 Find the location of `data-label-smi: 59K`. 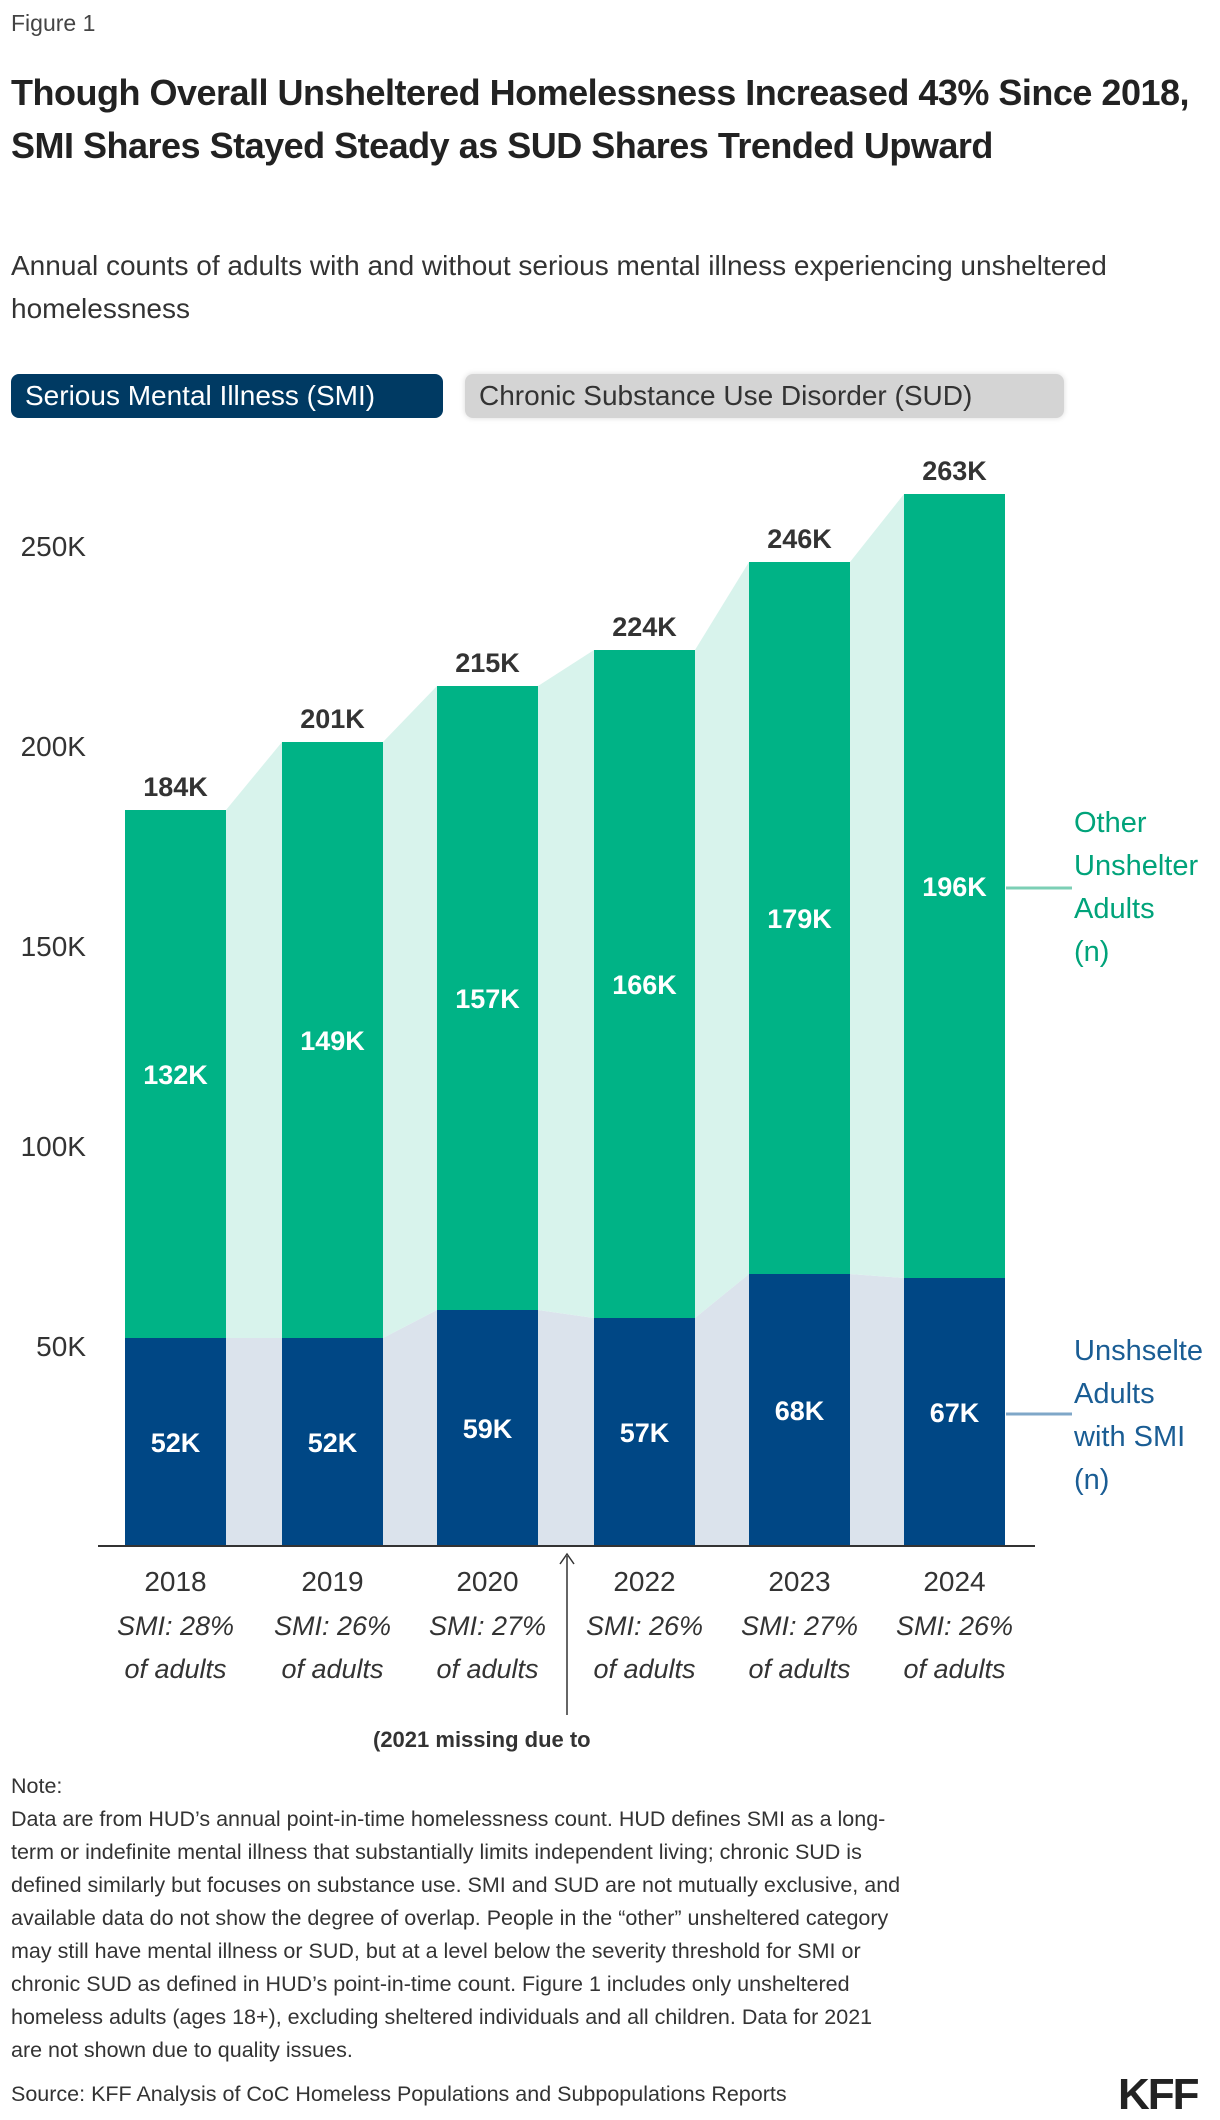

data-label-smi: 59K is located at coordinates (488, 1429).